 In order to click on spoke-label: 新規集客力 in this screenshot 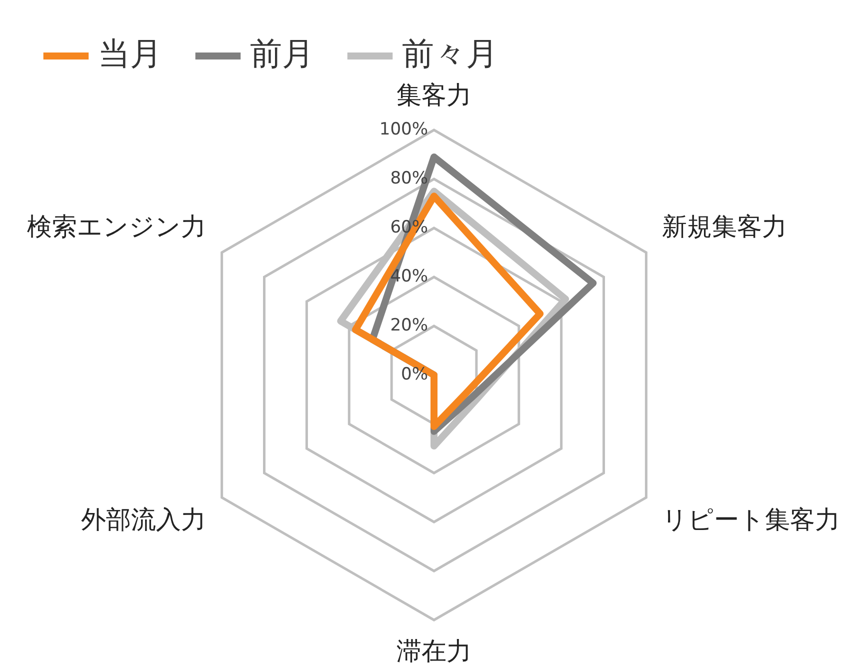, I will do `click(724, 226)`.